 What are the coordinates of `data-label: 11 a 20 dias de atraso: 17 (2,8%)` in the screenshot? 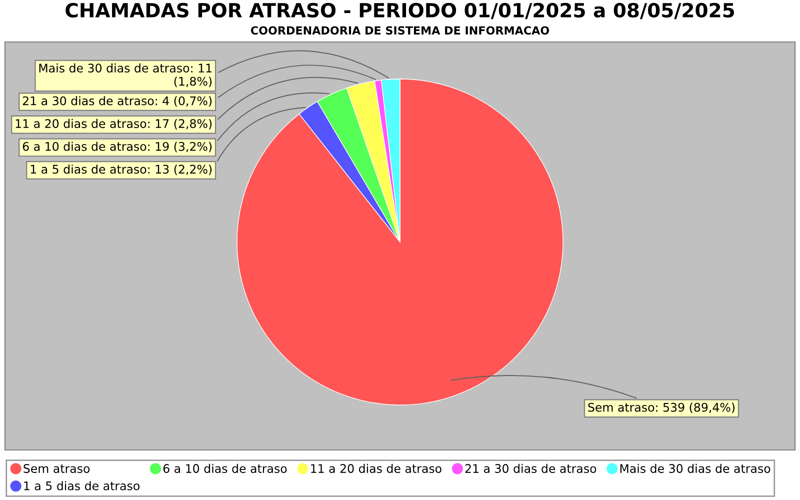 It's located at (114, 124).